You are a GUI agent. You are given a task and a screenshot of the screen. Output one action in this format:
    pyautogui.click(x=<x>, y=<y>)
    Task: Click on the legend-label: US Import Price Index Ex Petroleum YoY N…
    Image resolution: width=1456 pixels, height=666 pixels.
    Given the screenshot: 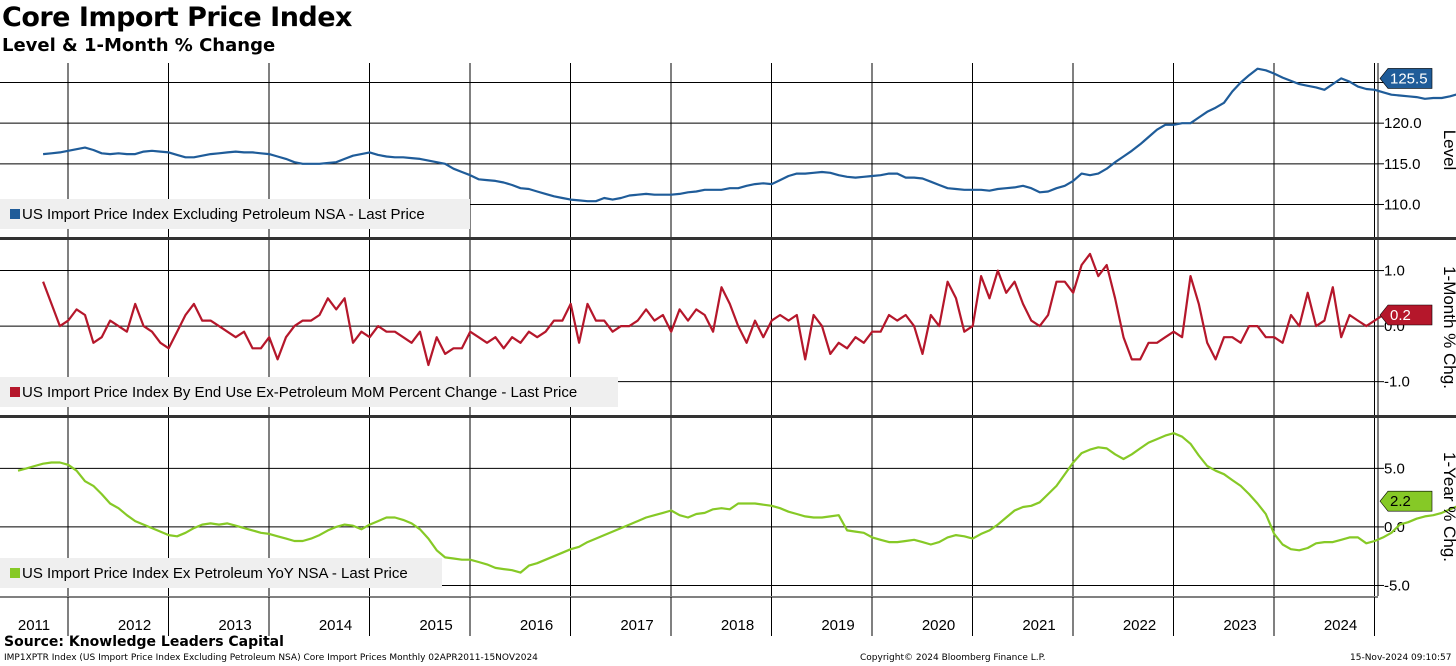 What is the action you would take?
    pyautogui.click(x=215, y=573)
    